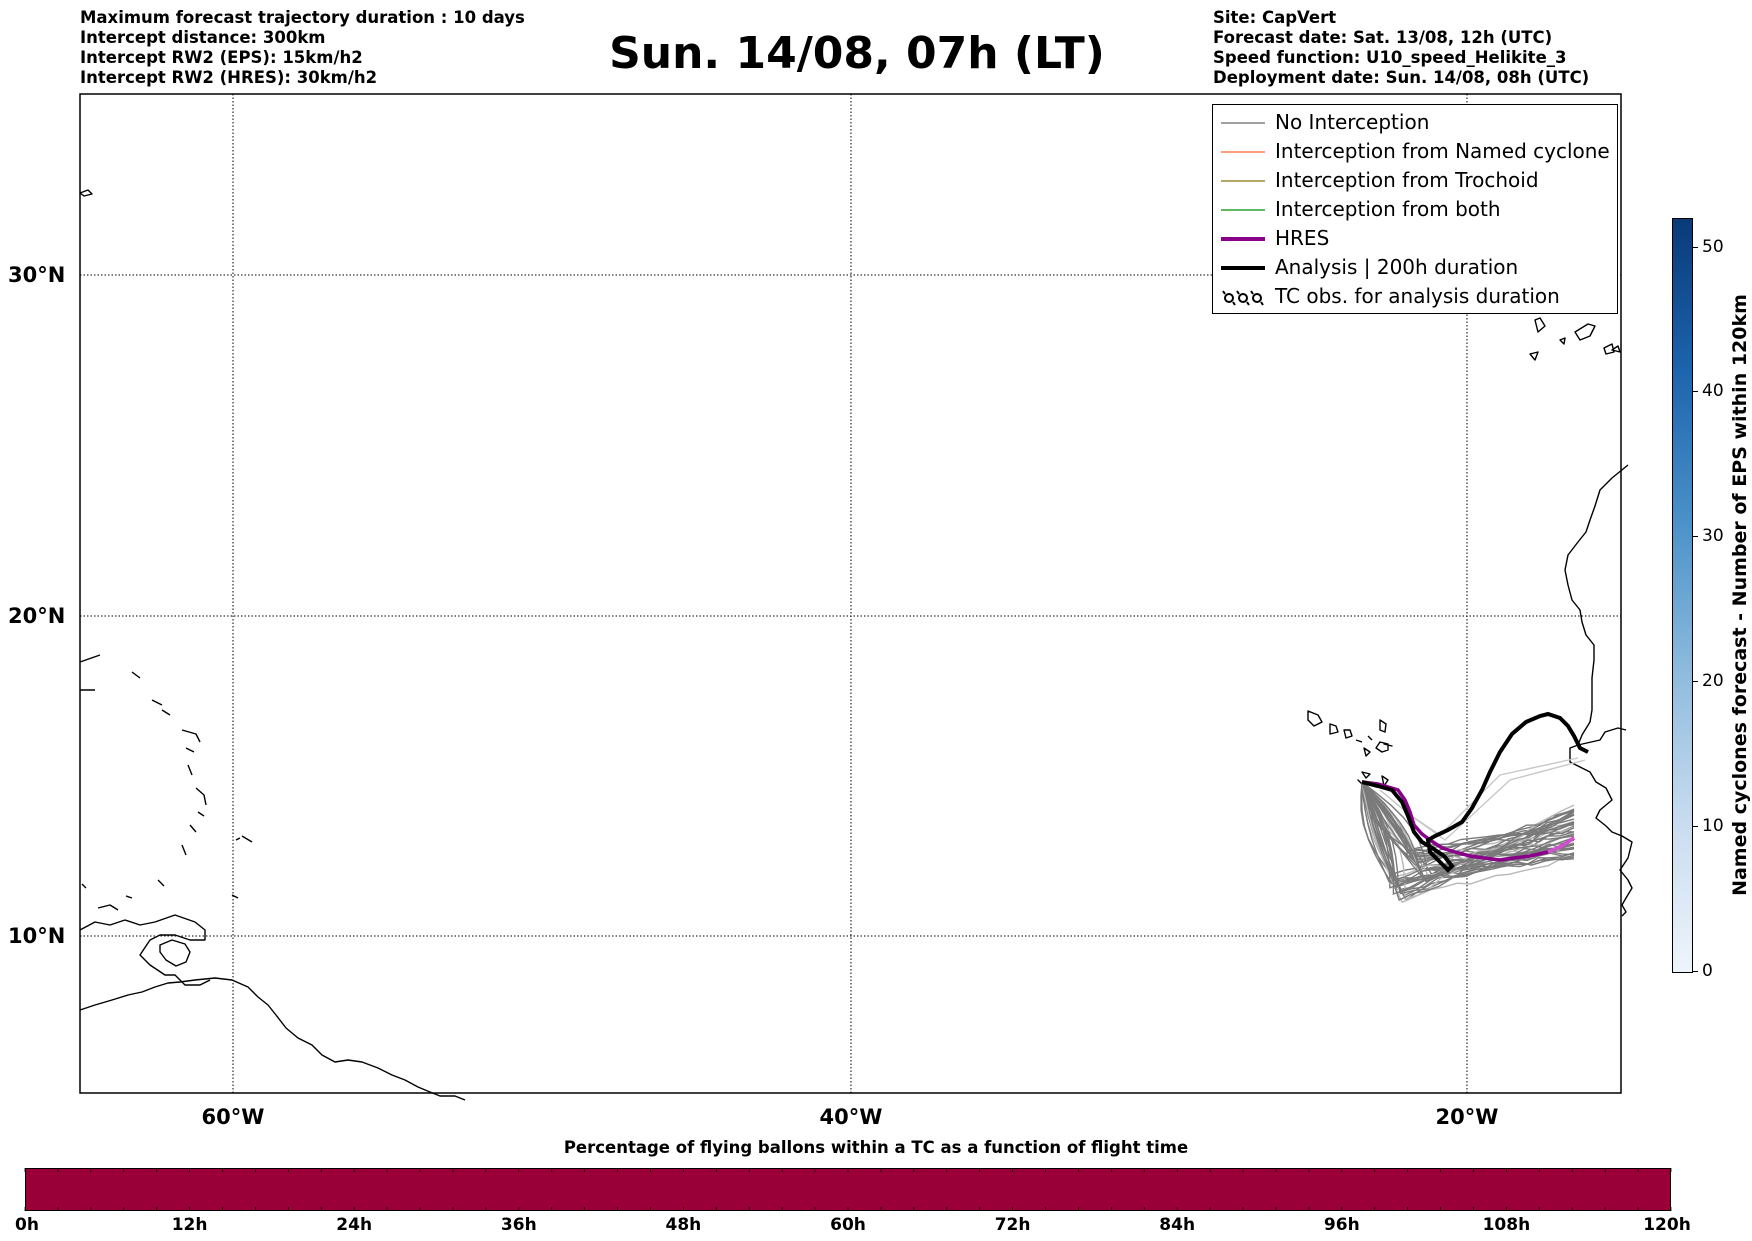 This screenshot has height=1241, width=1752. What do you see at coordinates (1177, 1225) in the screenshot?
I see `percentage-bar-label: 84h` at bounding box center [1177, 1225].